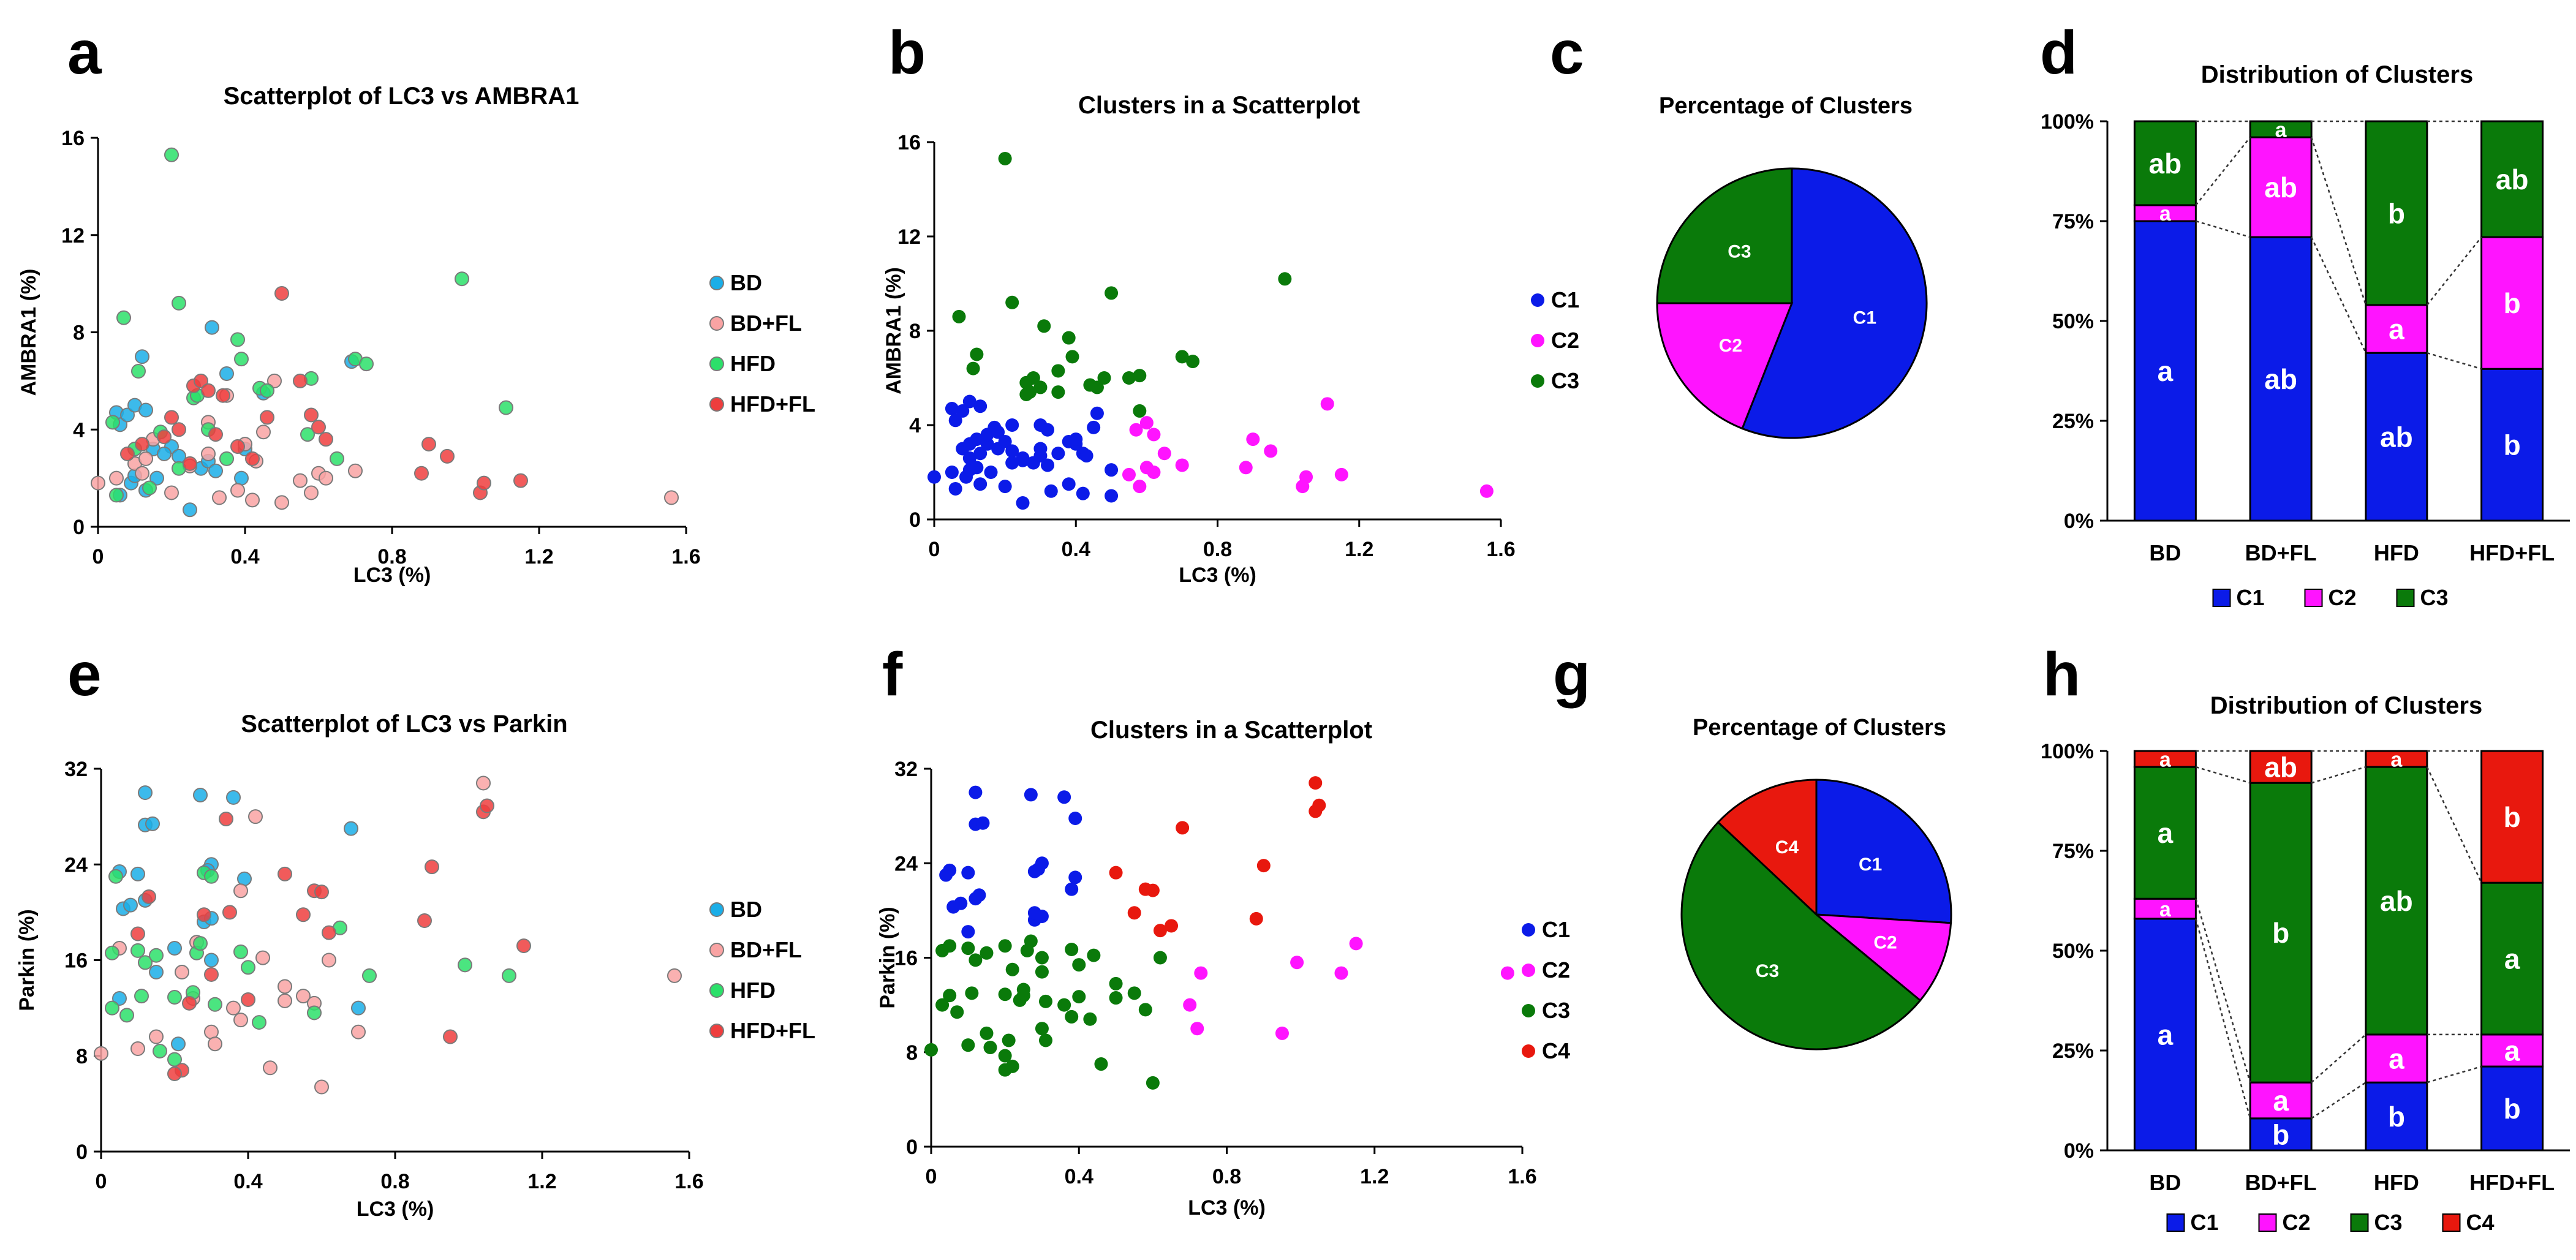 Image resolution: width=2576 pixels, height=1260 pixels. I want to click on x-tick-label: HFD+FL, so click(2512, 552).